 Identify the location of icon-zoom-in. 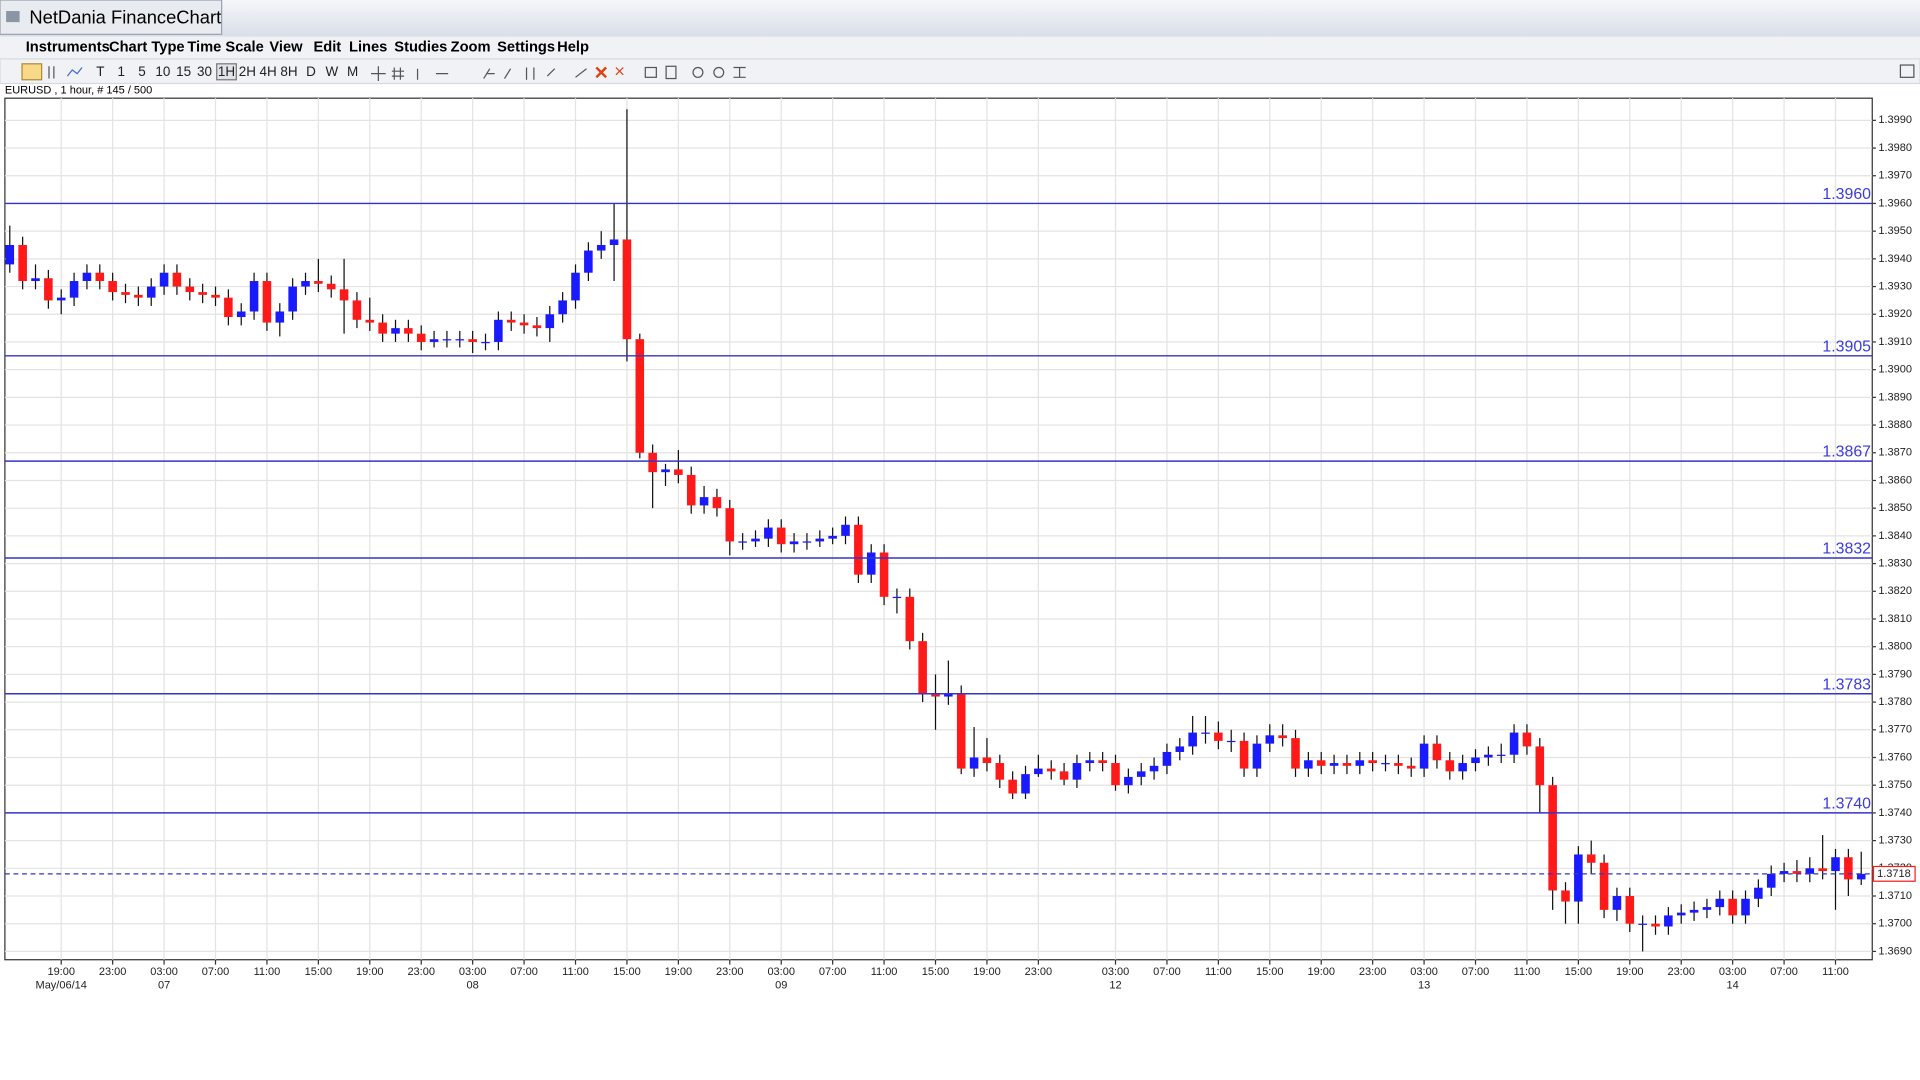
(698, 72).